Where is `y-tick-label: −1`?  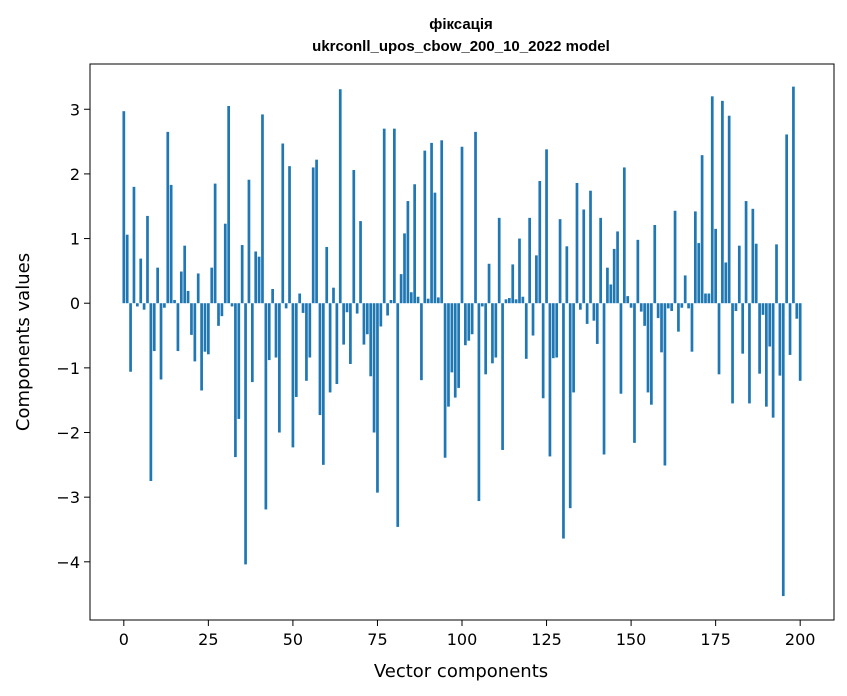 y-tick-label: −1 is located at coordinates (68, 368).